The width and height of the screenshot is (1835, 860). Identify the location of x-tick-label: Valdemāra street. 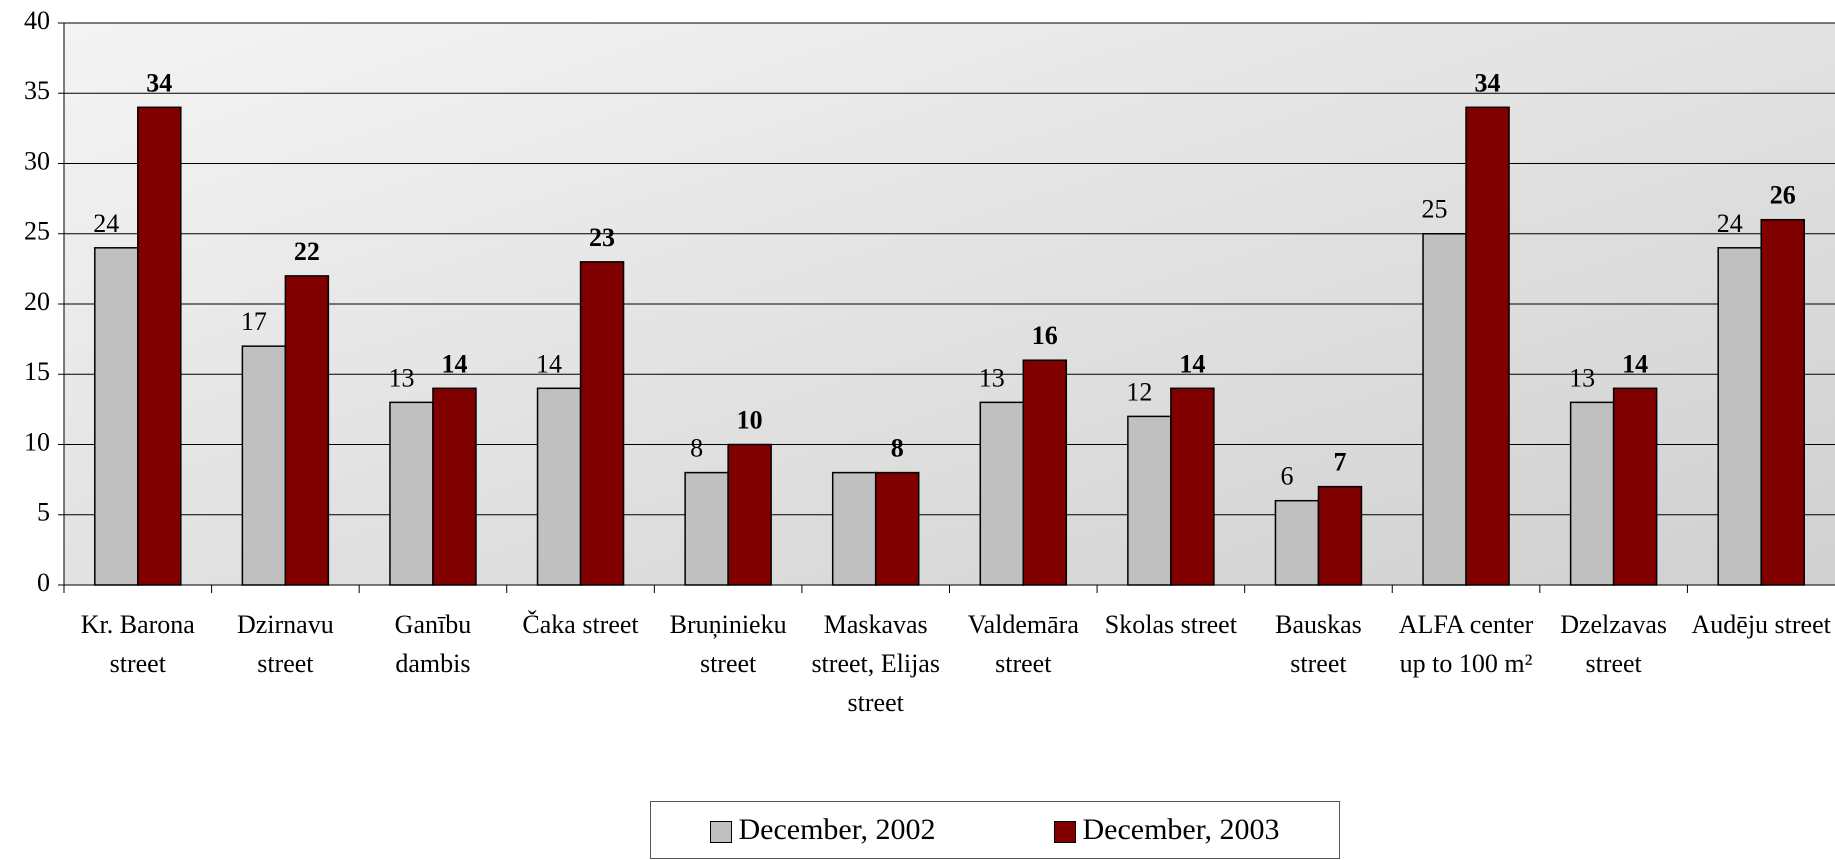
(1023, 644).